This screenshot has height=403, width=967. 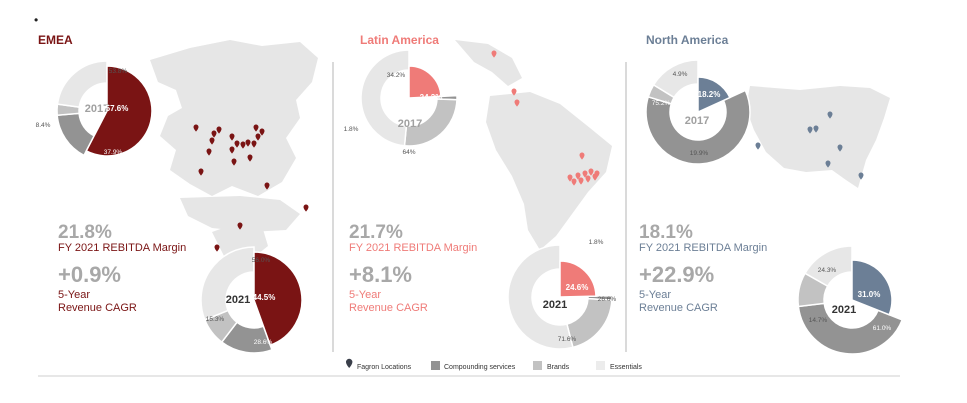 I want to click on latam-2021-label-1: 1.8%, so click(x=596, y=242).